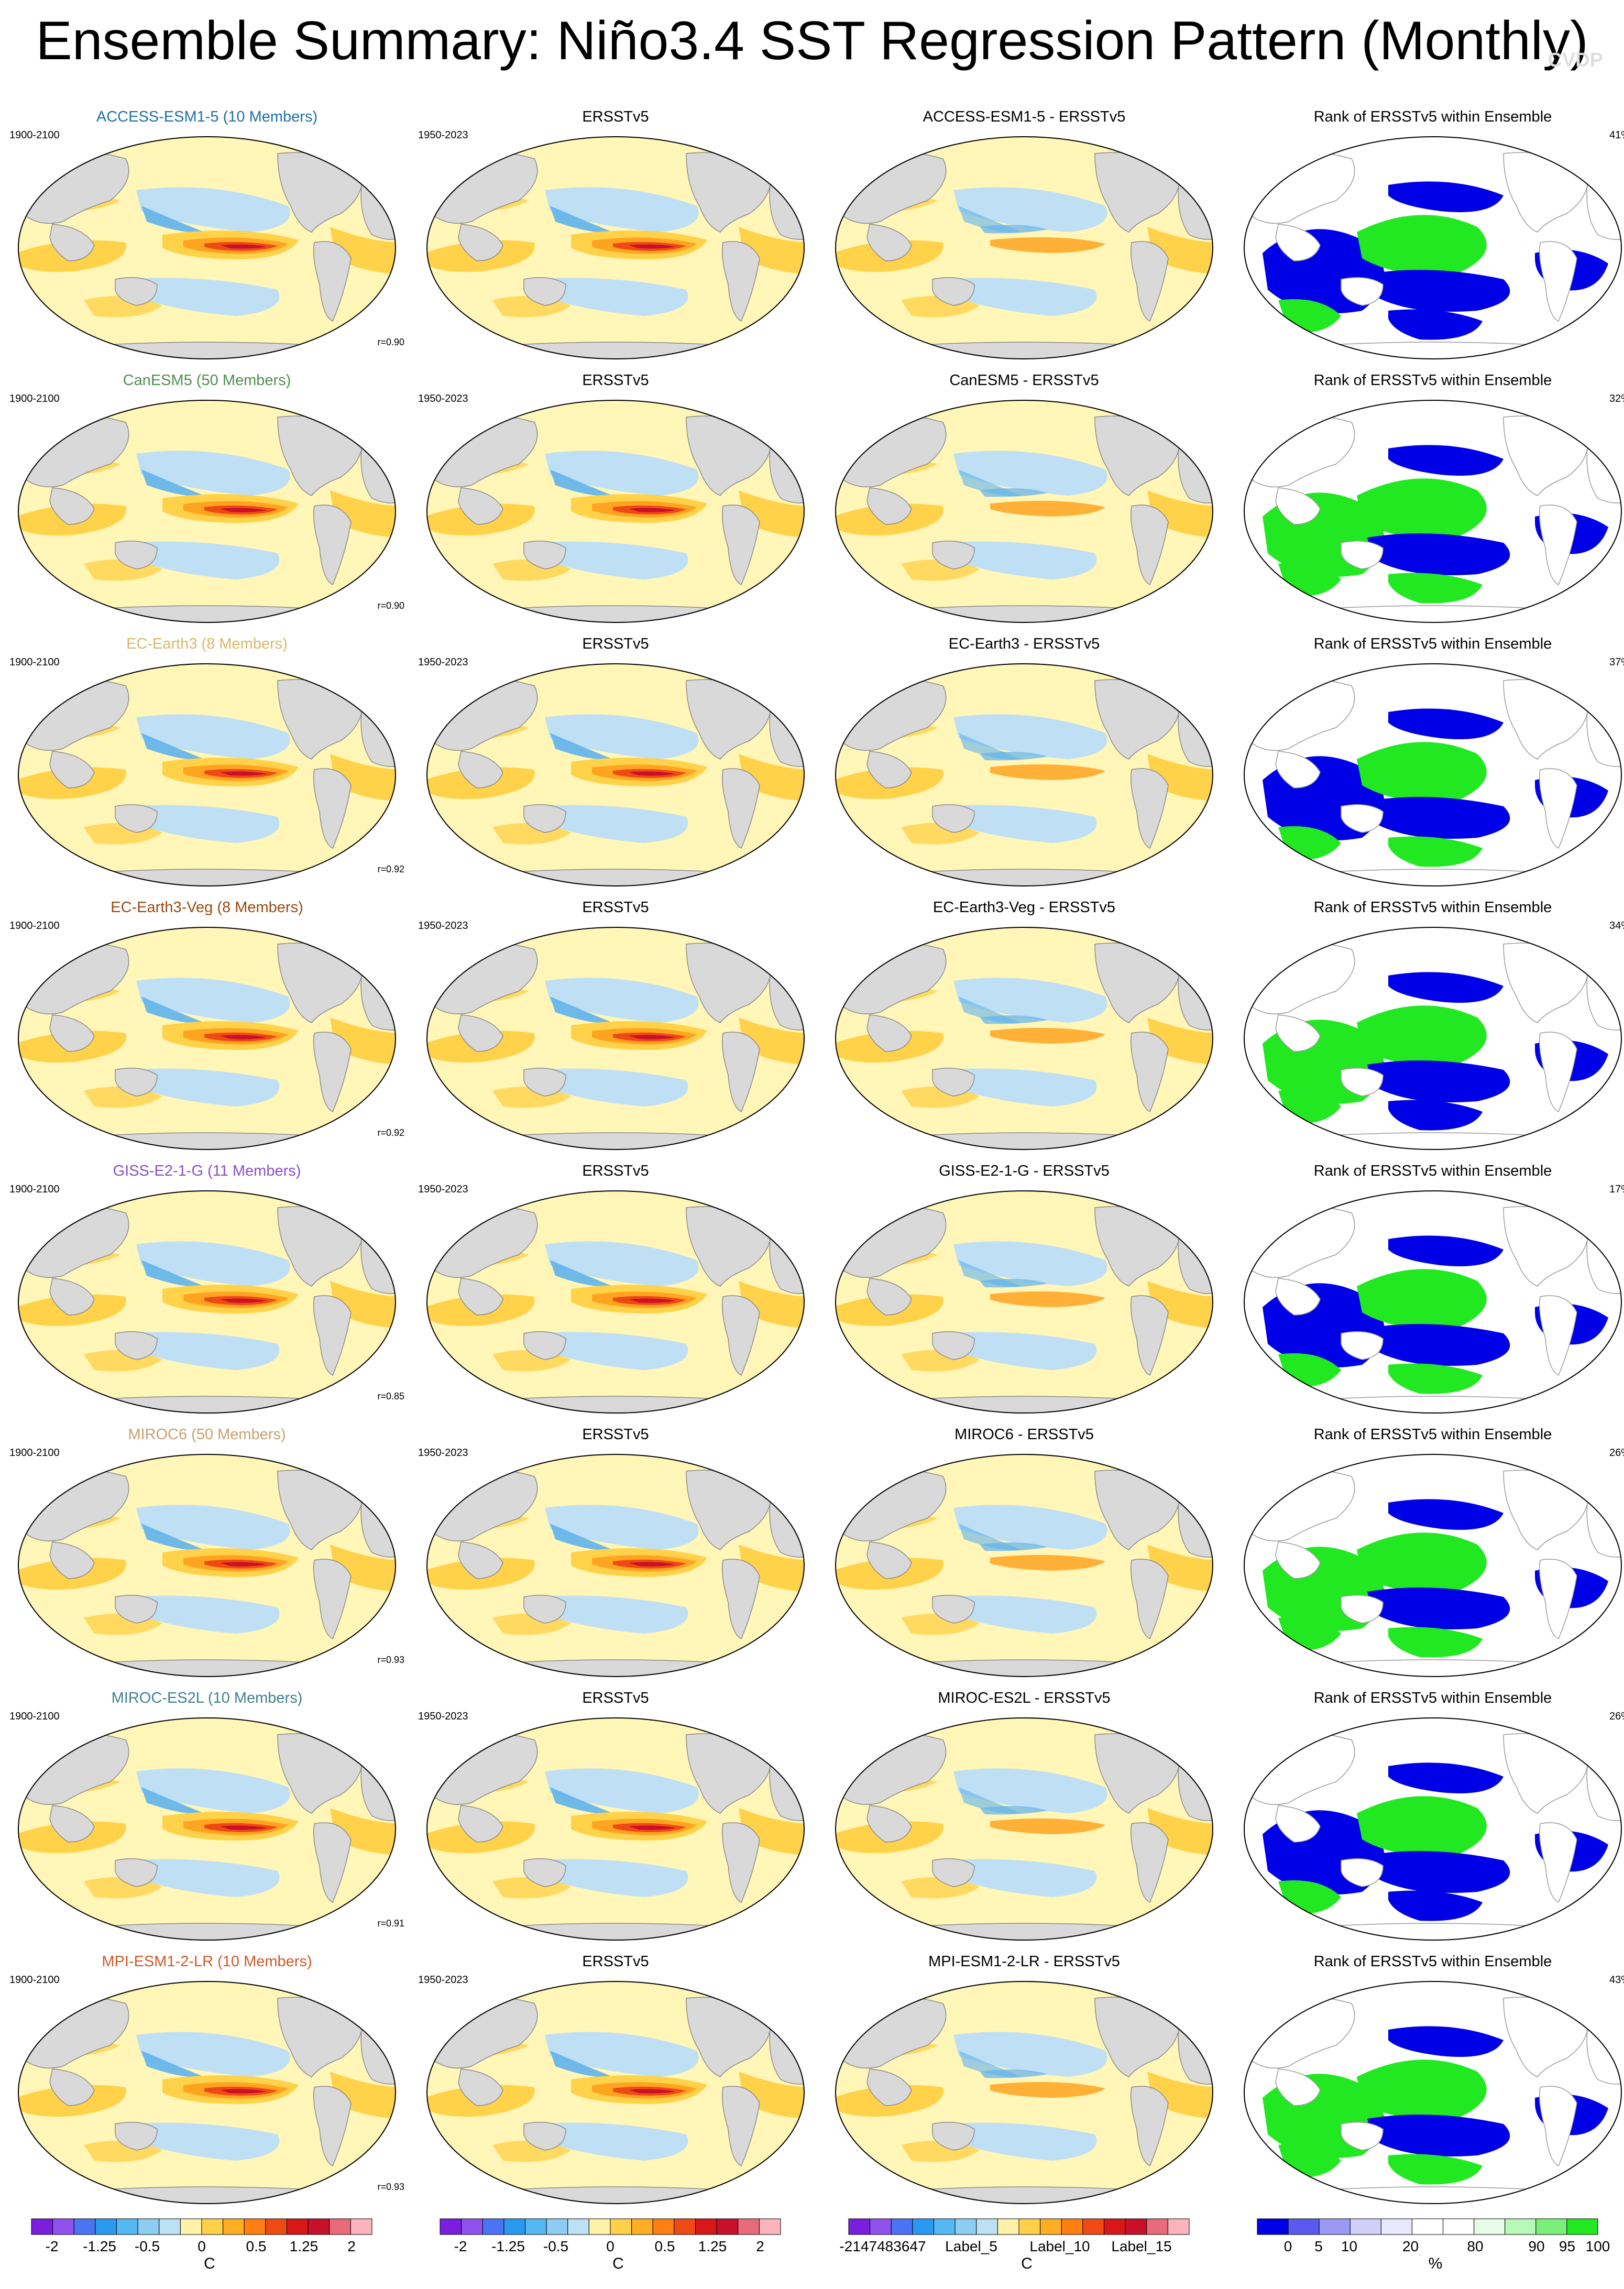  I want to click on model-panel-title: EC-Earth3 (8 Members), so click(207, 644).